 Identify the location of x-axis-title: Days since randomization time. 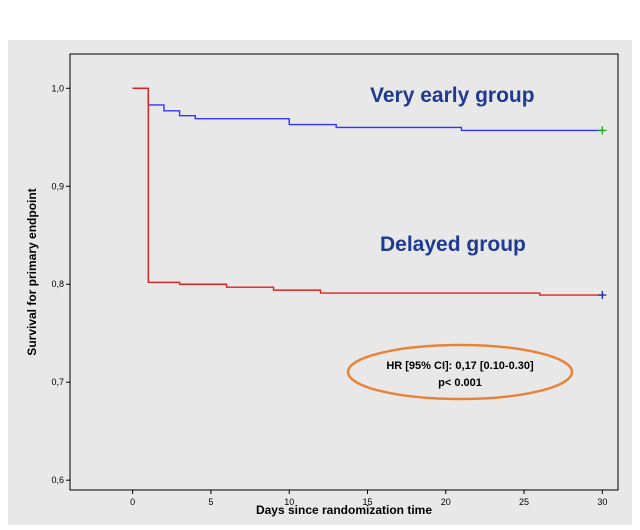
(344, 510).